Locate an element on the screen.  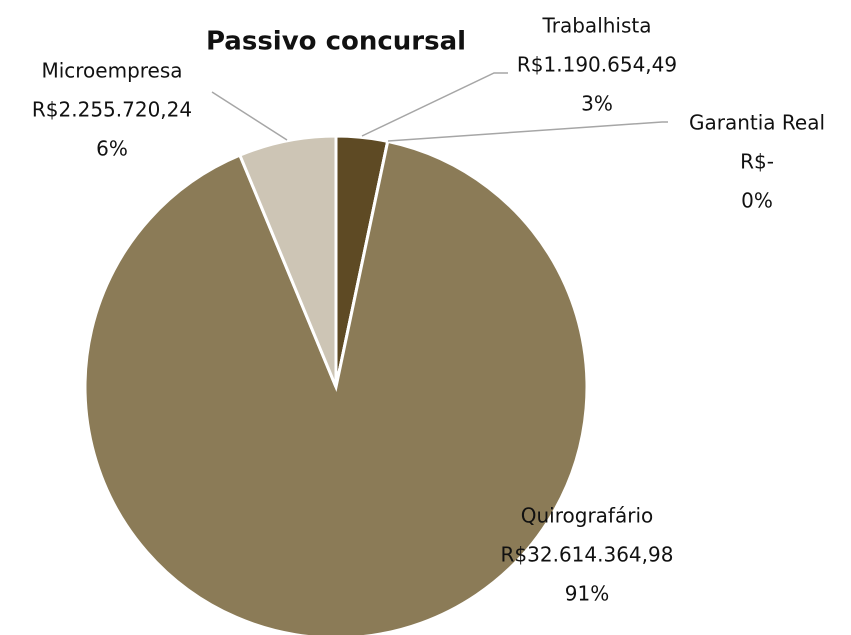
value-label: R$- is located at coordinates (757, 162).